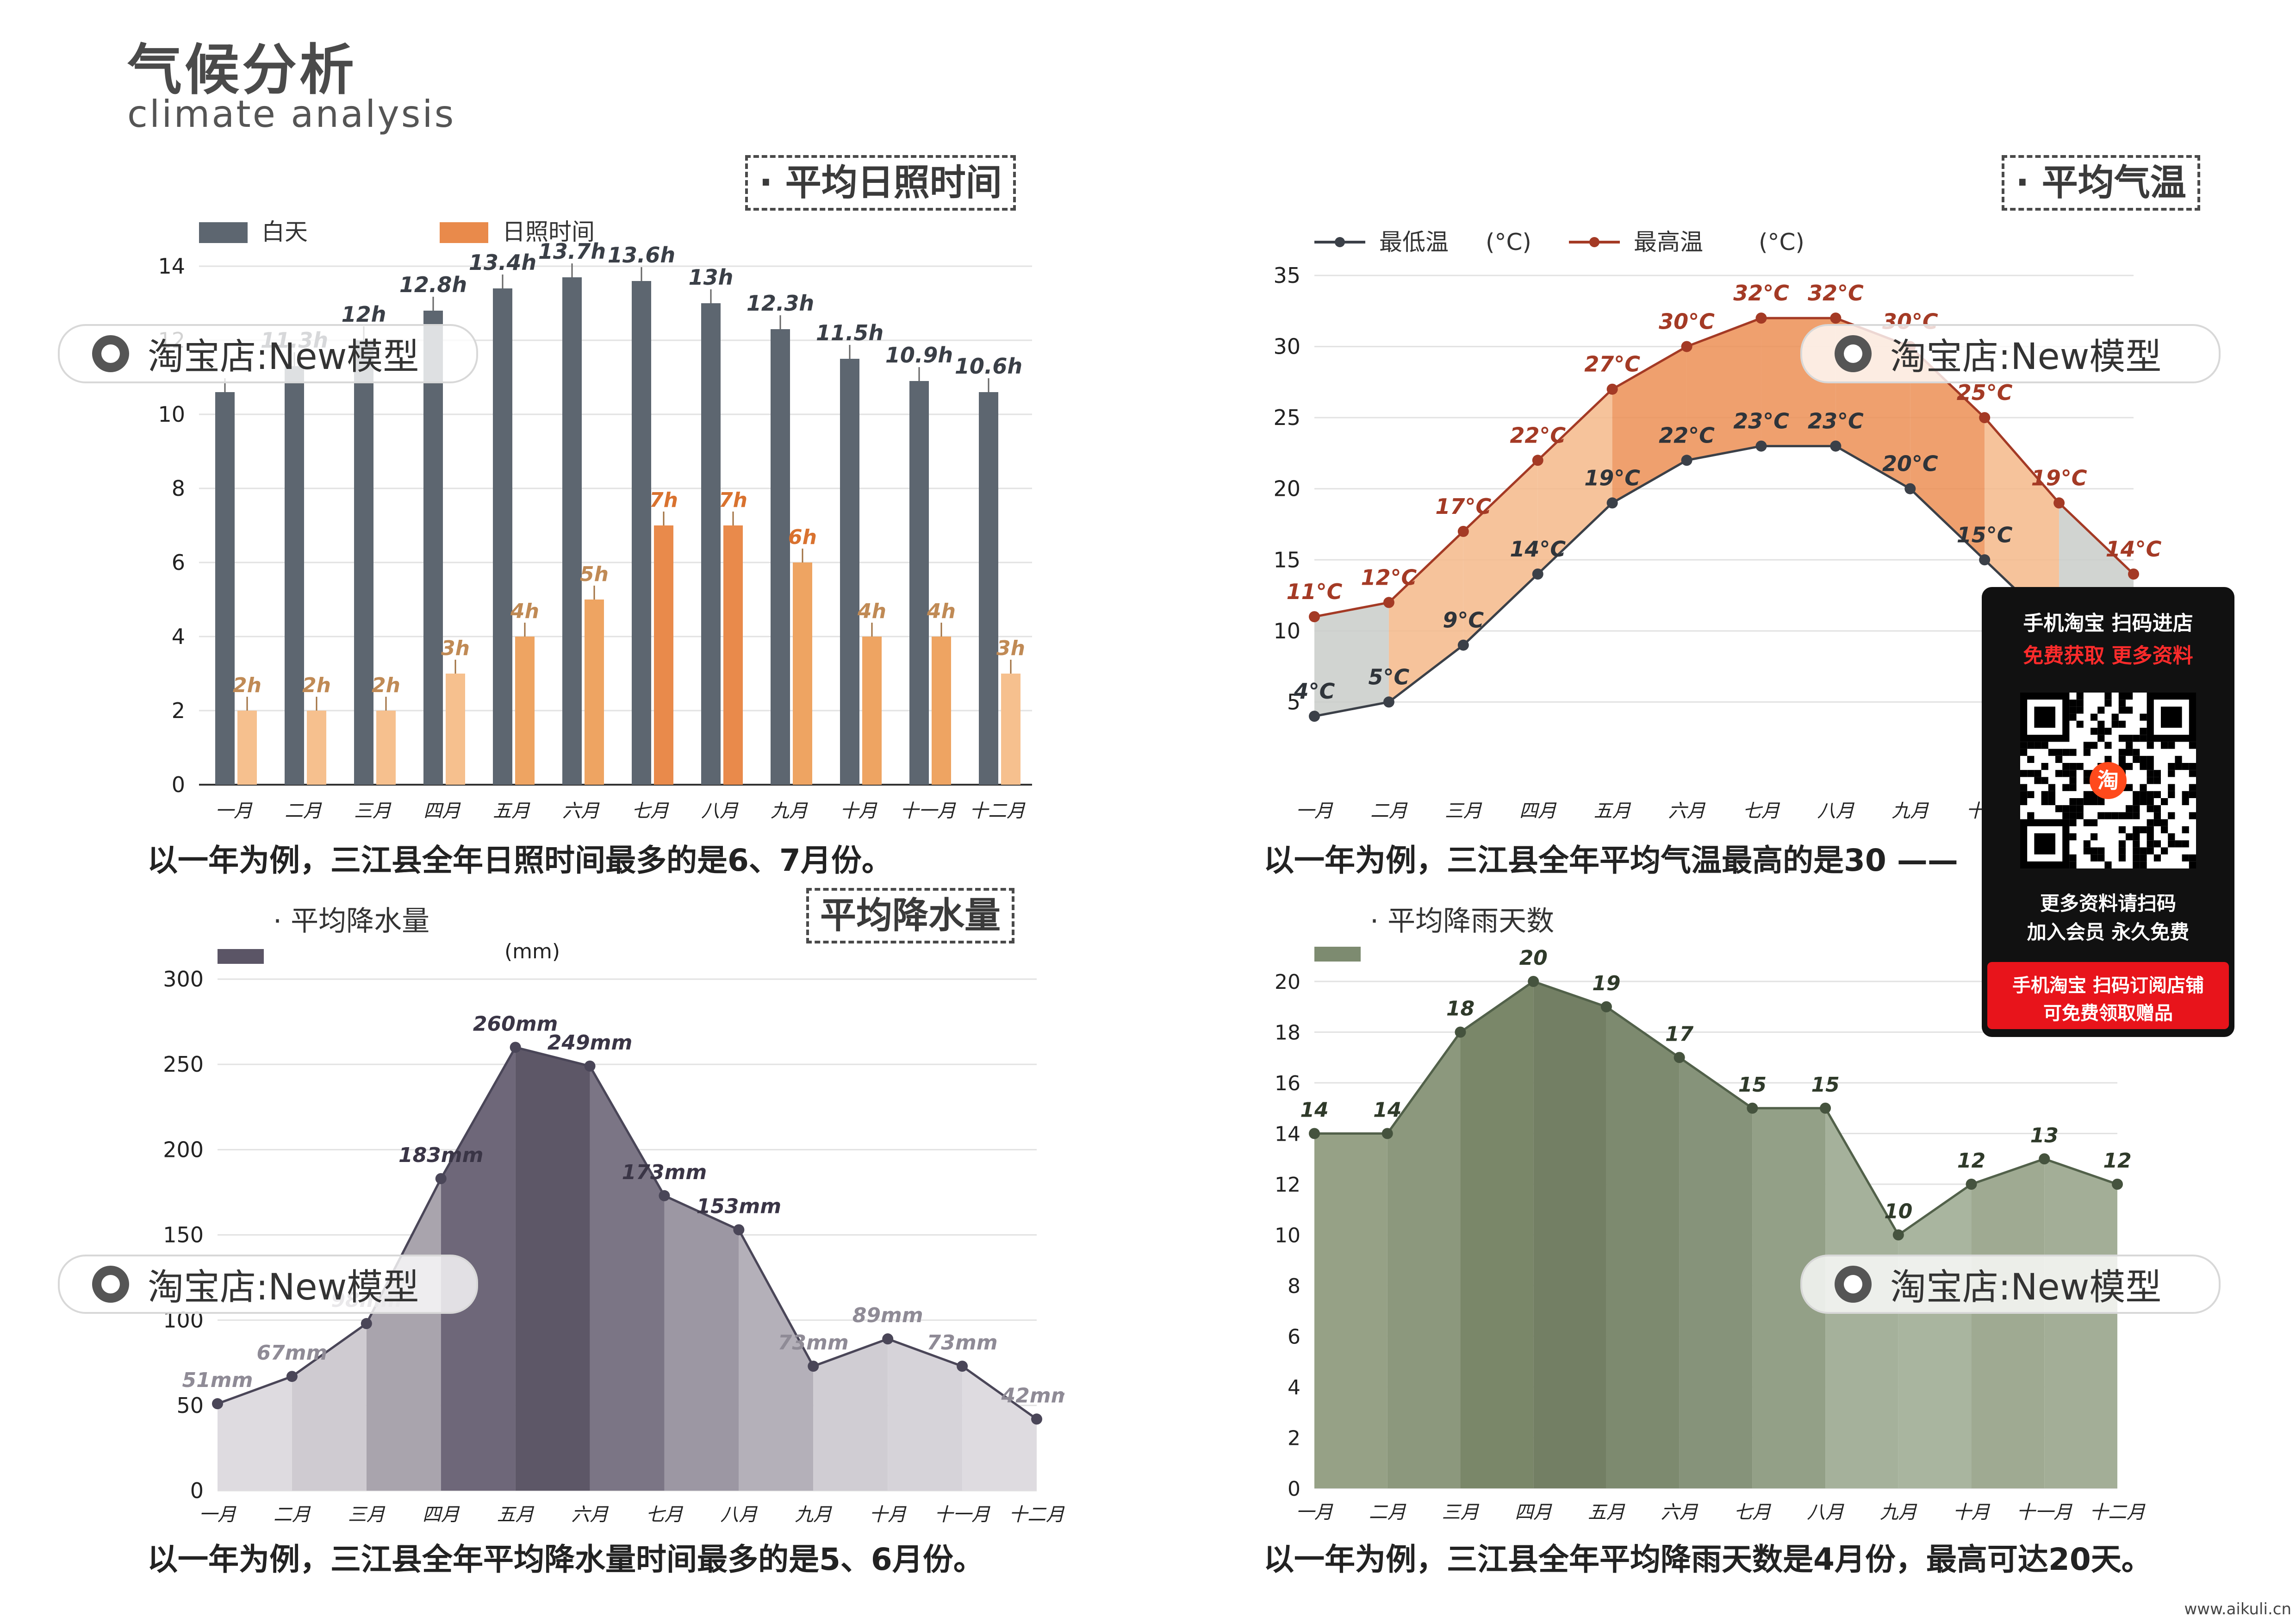  What do you see at coordinates (1853, 1284) in the screenshot?
I see `shop-logo-icon` at bounding box center [1853, 1284].